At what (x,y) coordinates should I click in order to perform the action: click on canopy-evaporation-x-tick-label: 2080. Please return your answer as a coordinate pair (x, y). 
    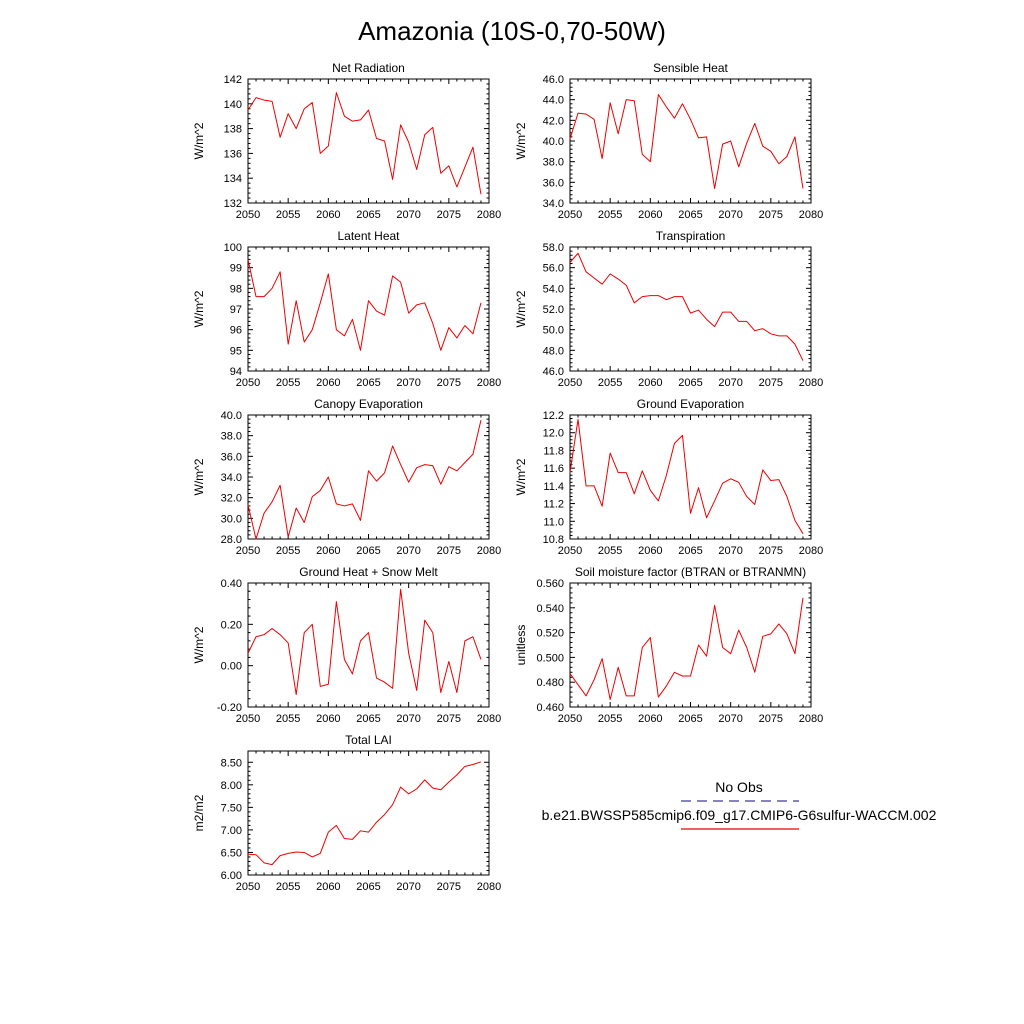
    Looking at the image, I should click on (489, 551).